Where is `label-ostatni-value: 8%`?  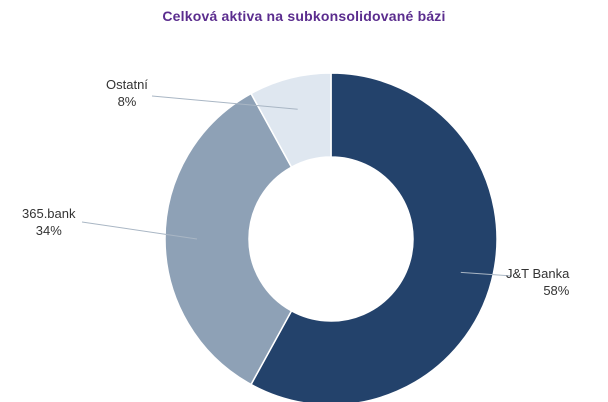 label-ostatni-value: 8% is located at coordinates (127, 101).